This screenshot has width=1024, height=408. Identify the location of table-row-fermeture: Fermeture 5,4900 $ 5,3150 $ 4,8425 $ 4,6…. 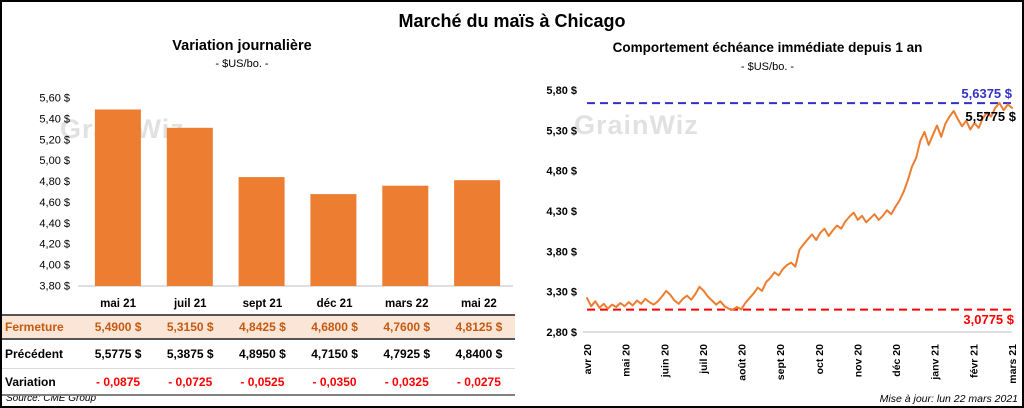
(258, 327).